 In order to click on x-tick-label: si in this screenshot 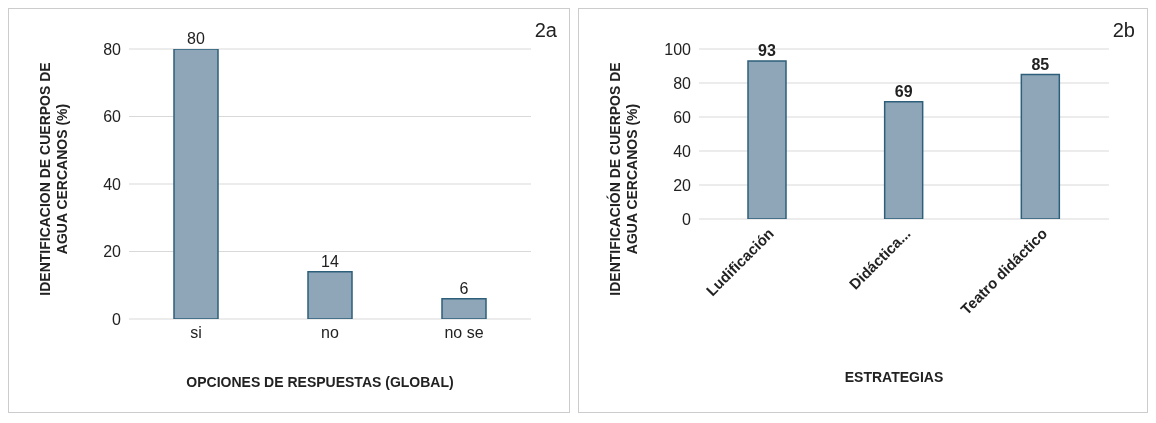, I will do `click(196, 333)`.